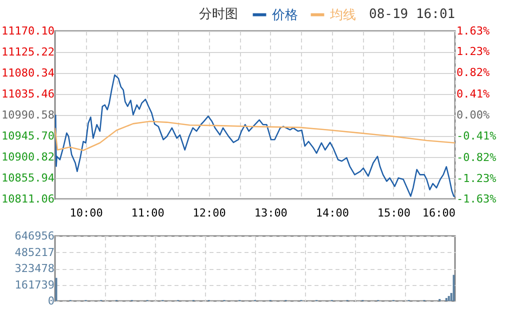 The image size is (505, 330). What do you see at coordinates (51, 301) in the screenshot?
I see `y-tick-label: 0` at bounding box center [51, 301].